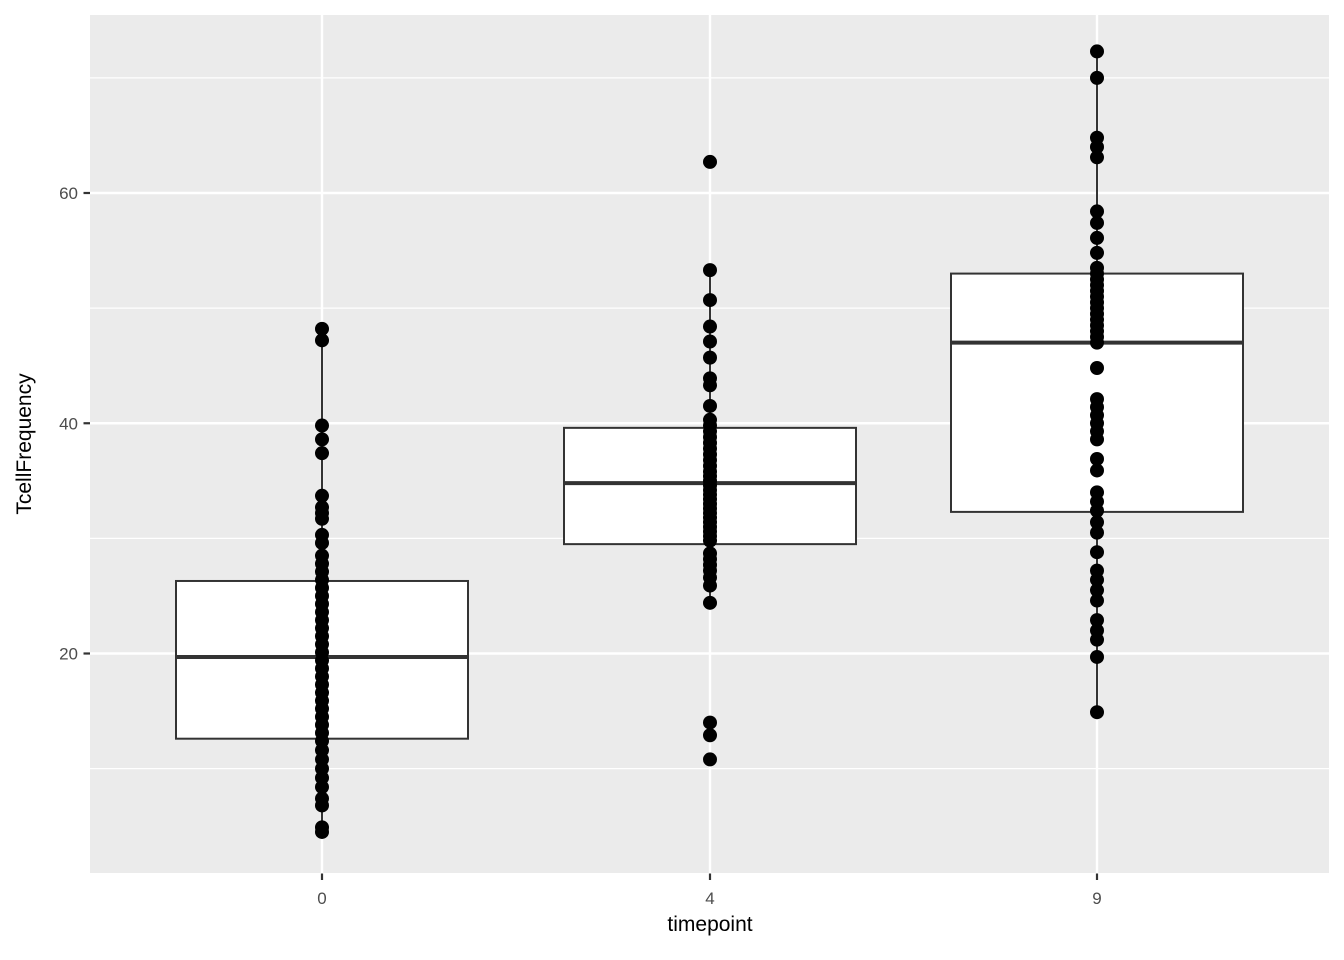 The image size is (1344, 960). I want to click on y-tick-label: 40, so click(68, 423).